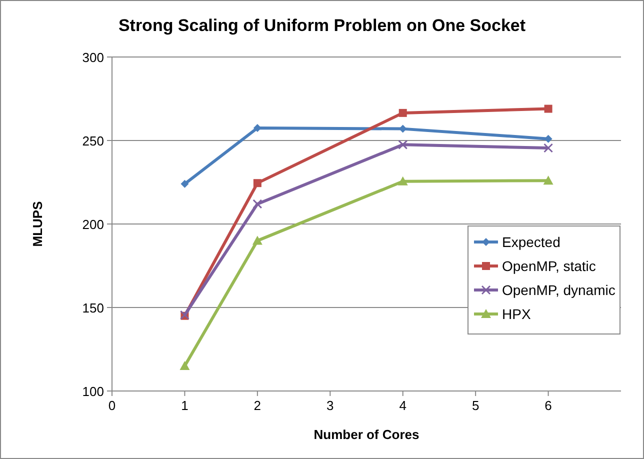 The height and width of the screenshot is (459, 644). Describe the element at coordinates (93, 391) in the screenshot. I see `y-tick-label: 100` at that location.